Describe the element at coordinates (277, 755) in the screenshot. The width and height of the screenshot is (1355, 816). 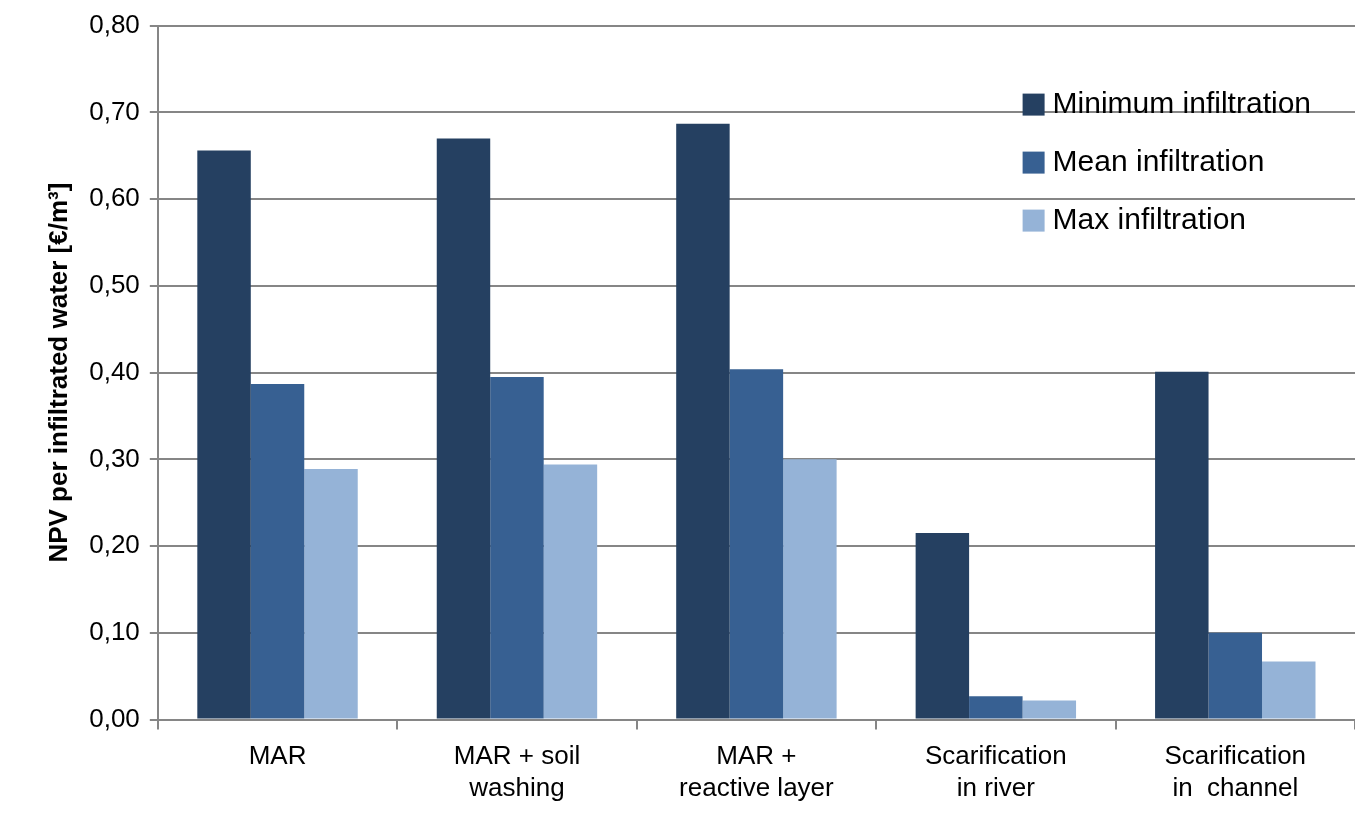
I see `x-tick-label: MAR` at that location.